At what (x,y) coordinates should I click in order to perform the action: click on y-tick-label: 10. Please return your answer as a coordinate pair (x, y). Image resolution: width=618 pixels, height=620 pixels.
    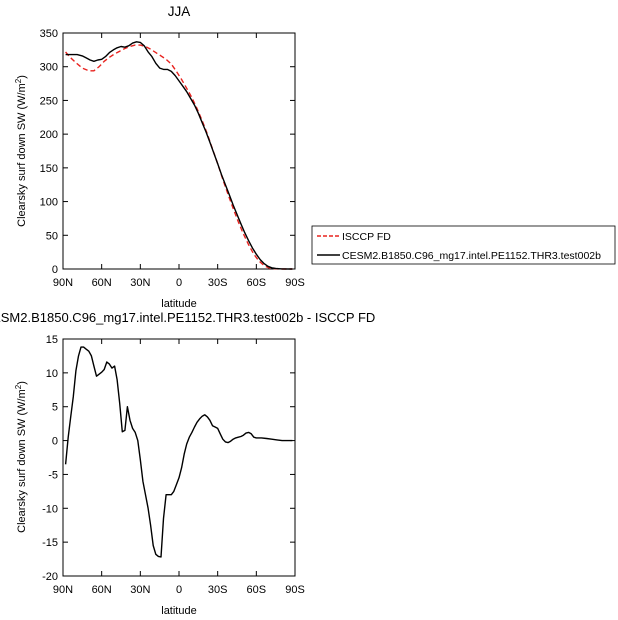
    Looking at the image, I should click on (52, 374).